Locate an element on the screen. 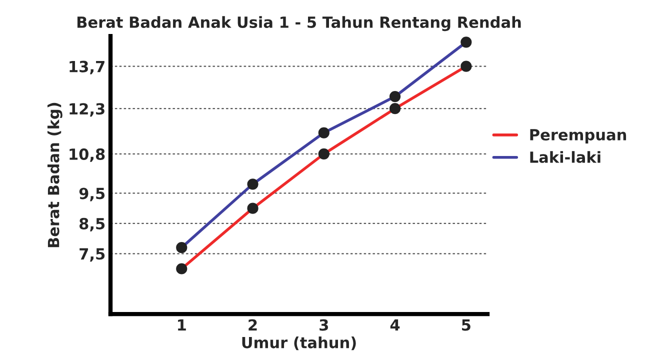  legend-label: Perempuan is located at coordinates (578, 136).